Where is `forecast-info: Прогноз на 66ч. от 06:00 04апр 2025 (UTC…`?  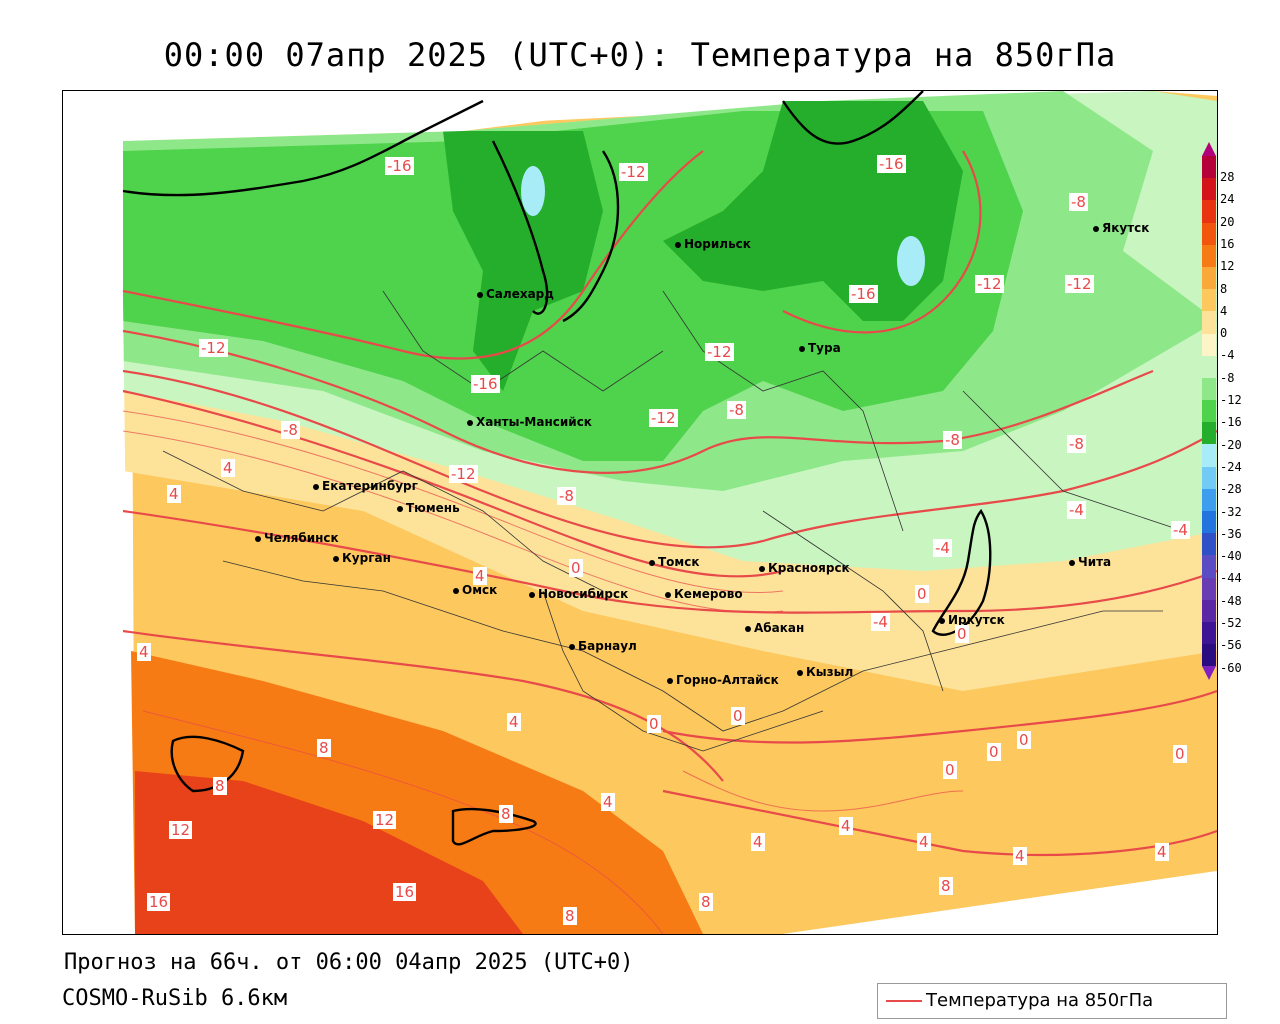
forecast-info: Прогноз на 66ч. от 06:00 04апр 2025 (UTC… is located at coordinates (349, 962).